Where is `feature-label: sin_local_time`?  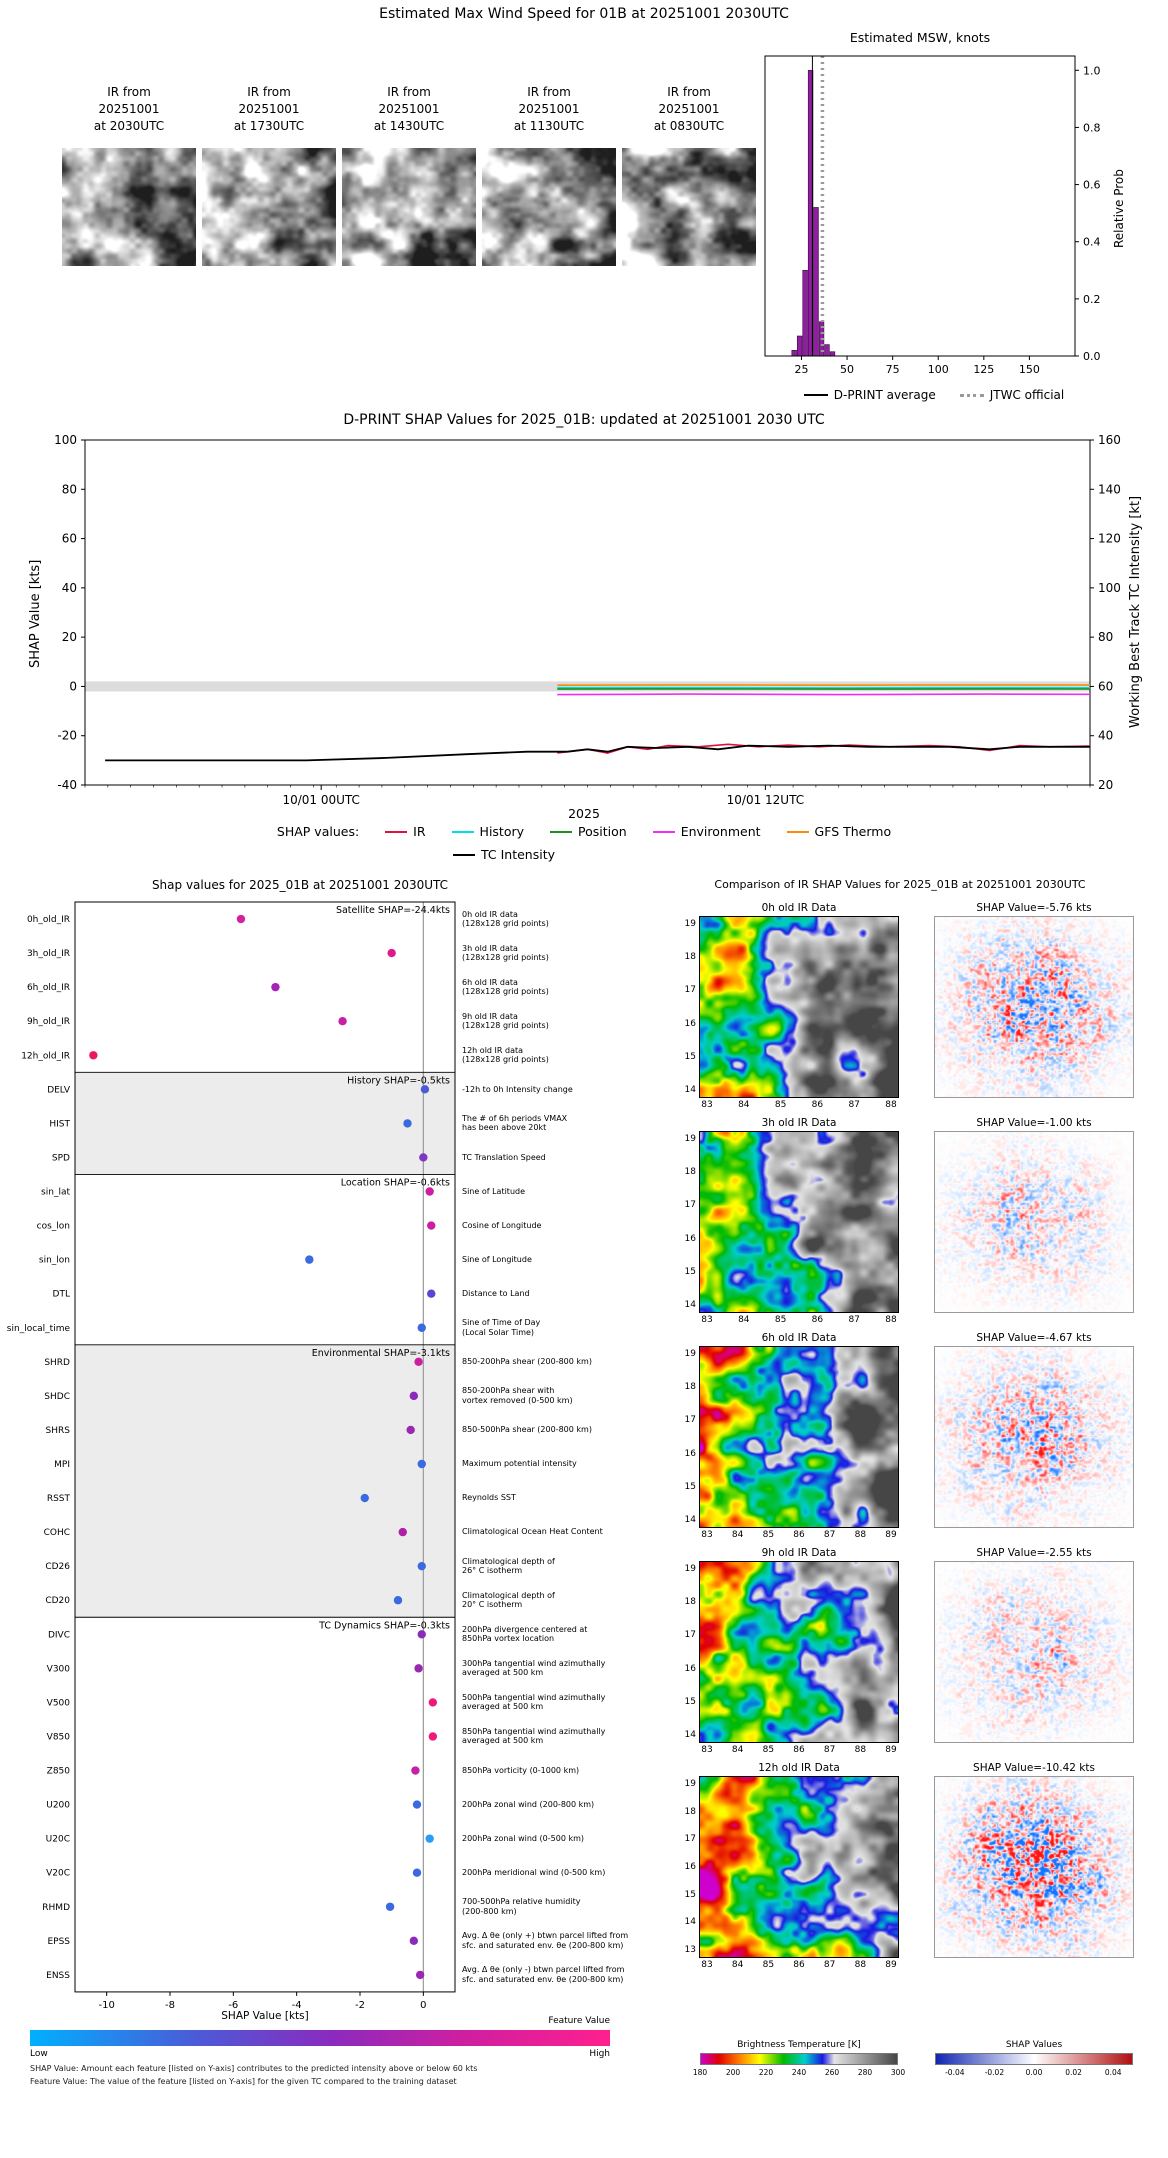
feature-label: sin_local_time is located at coordinates (39, 1329).